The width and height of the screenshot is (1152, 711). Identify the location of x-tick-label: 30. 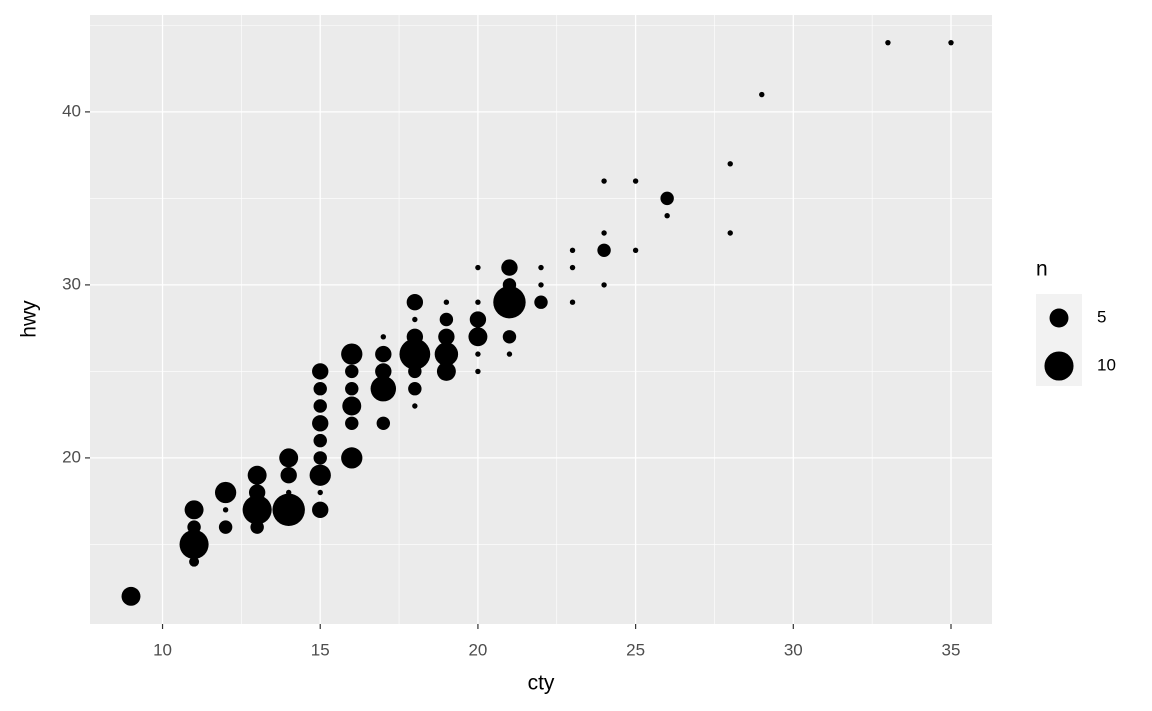
(793, 649).